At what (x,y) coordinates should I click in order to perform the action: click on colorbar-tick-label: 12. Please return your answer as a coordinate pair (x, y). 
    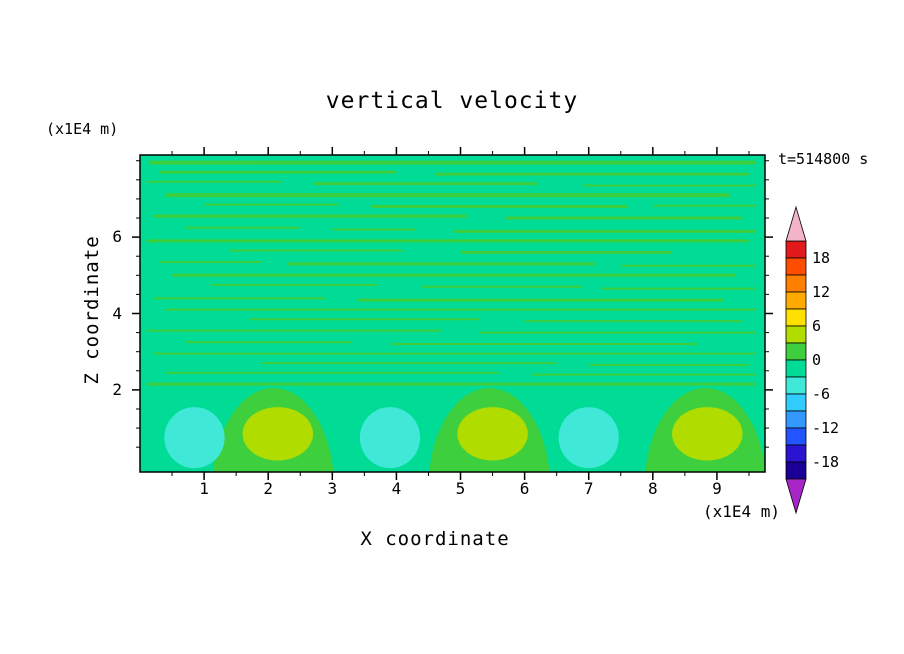
    Looking at the image, I should click on (821, 292).